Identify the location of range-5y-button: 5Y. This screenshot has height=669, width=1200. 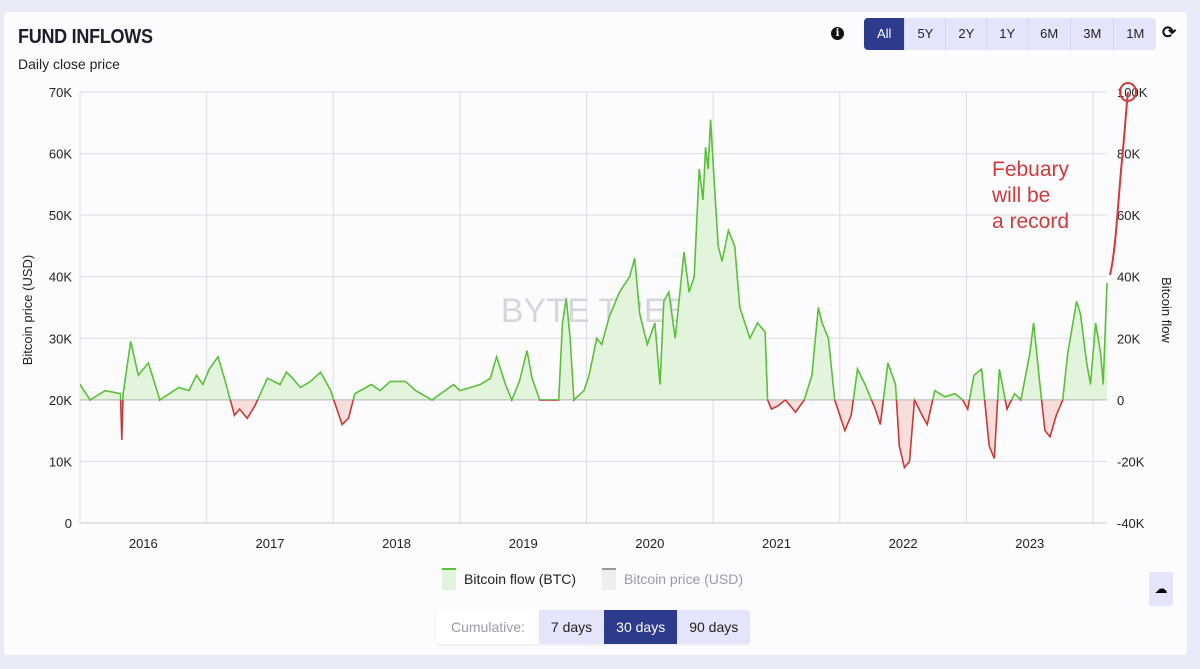
(924, 34).